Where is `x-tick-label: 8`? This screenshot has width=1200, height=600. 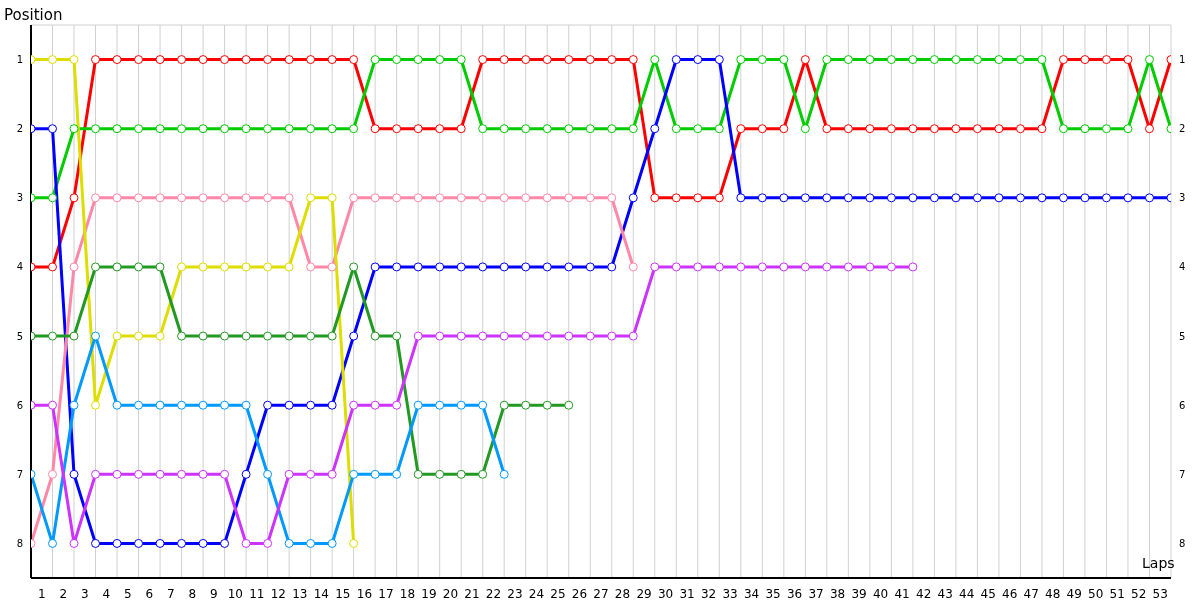
x-tick-label: 8 is located at coordinates (192, 593).